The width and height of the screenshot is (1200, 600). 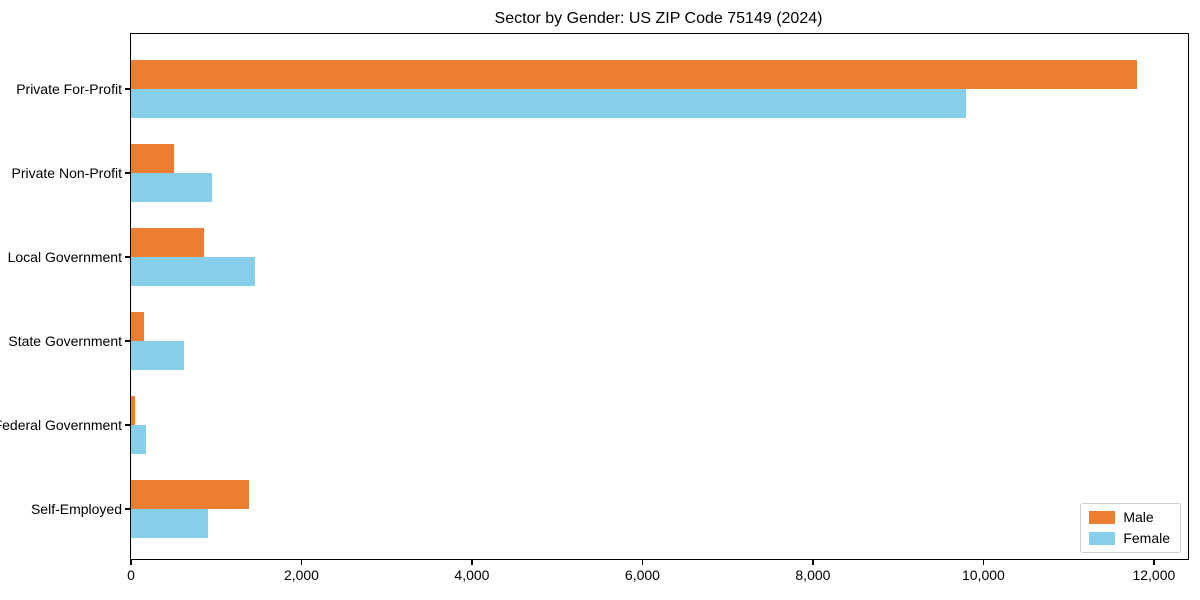 What do you see at coordinates (65, 341) in the screenshot?
I see `category-label: State Government` at bounding box center [65, 341].